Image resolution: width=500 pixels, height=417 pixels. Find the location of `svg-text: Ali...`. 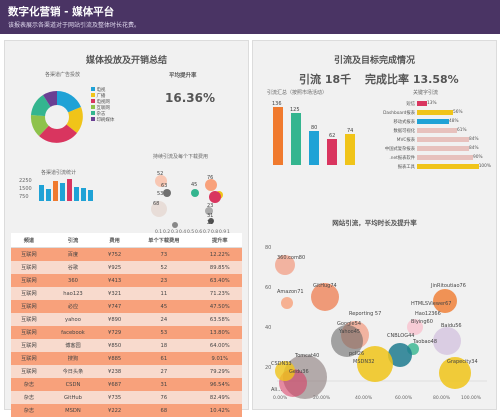

svg-text: Ali... is located at coordinates (276, 390).